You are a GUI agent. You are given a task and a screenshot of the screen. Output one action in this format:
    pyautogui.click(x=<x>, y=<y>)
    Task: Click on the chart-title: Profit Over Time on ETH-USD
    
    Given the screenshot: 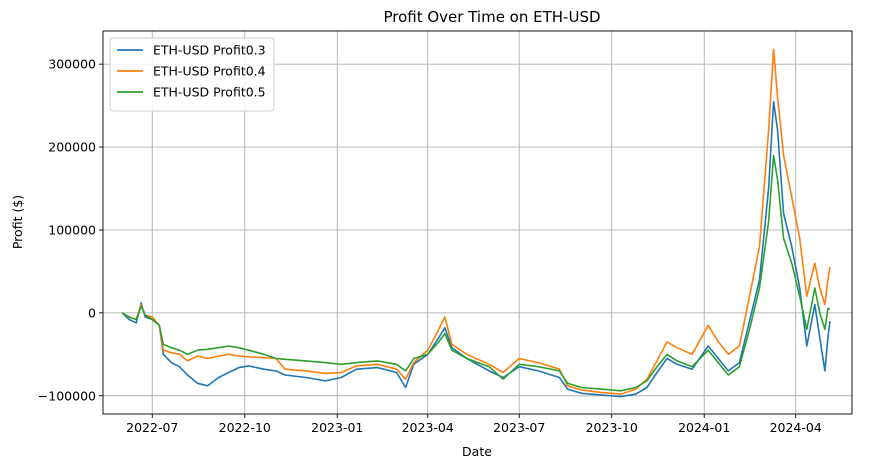 What is the action you would take?
    pyautogui.click(x=491, y=17)
    